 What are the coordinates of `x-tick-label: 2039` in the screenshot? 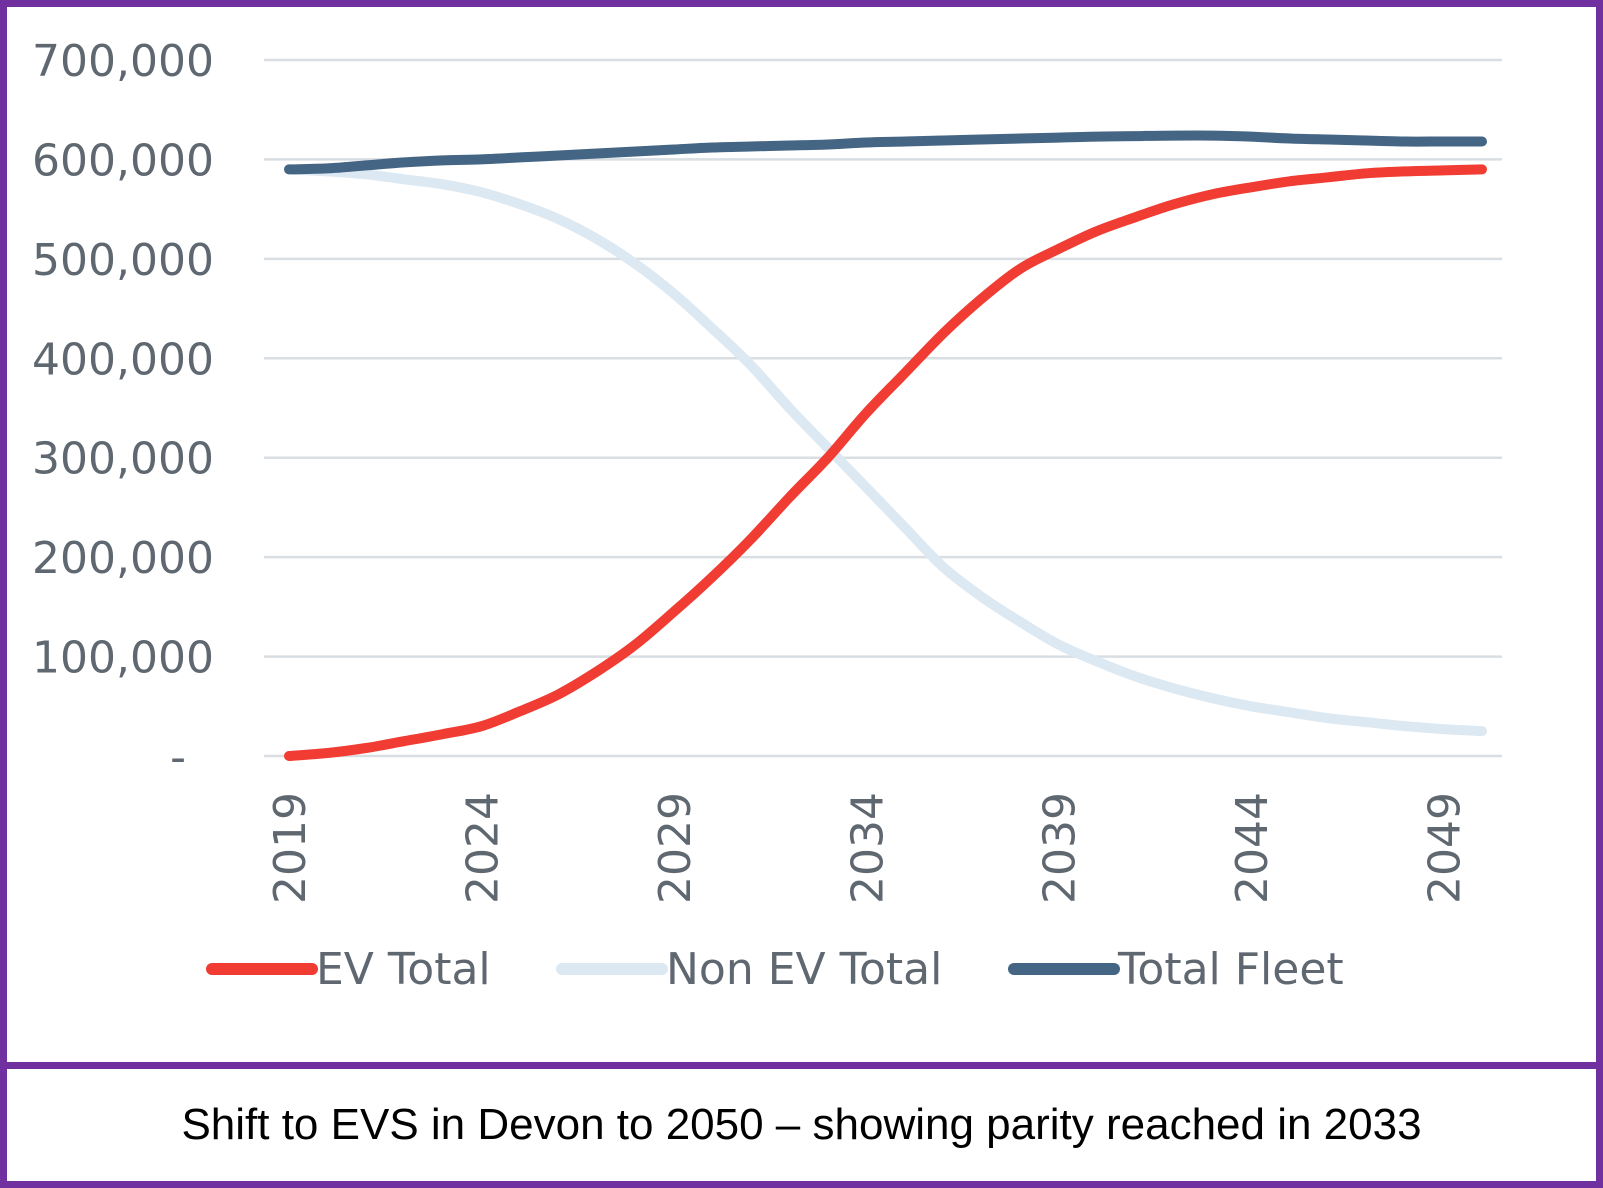 It's located at (1060, 848).